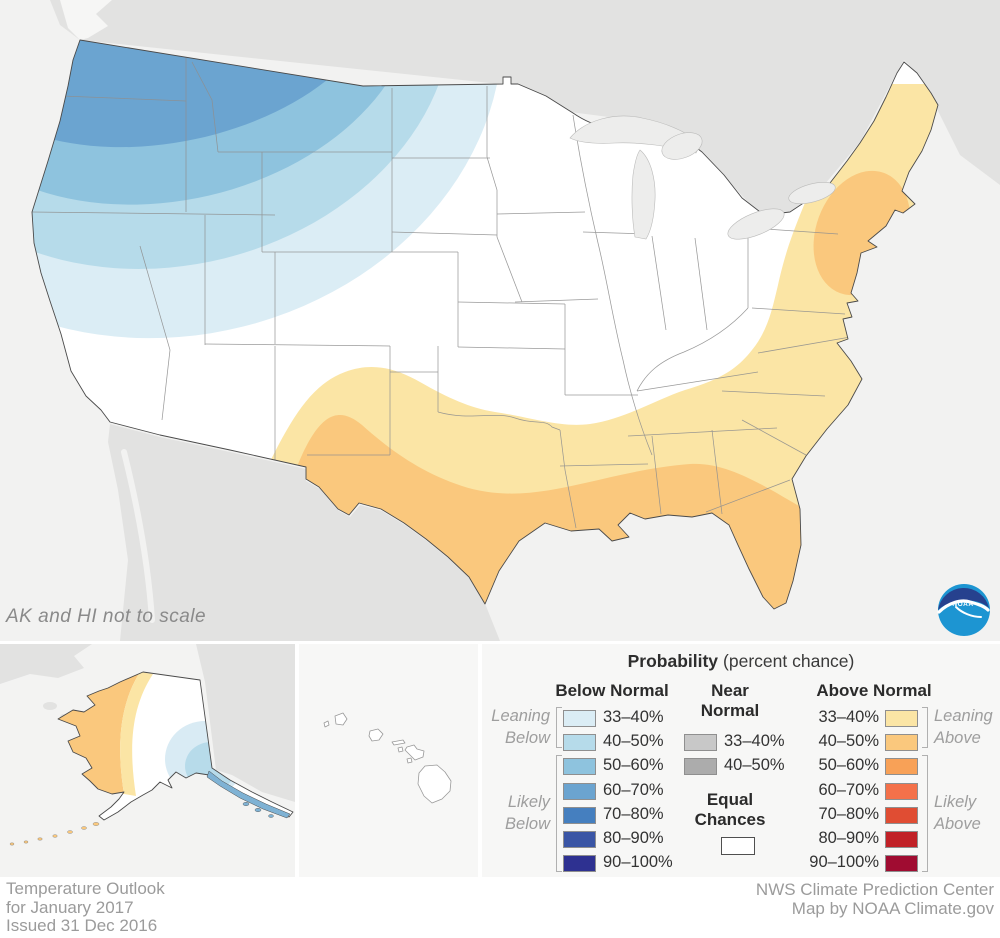 This screenshot has width=1000, height=938. What do you see at coordinates (812, 193) in the screenshot?
I see `lake-ontario` at bounding box center [812, 193].